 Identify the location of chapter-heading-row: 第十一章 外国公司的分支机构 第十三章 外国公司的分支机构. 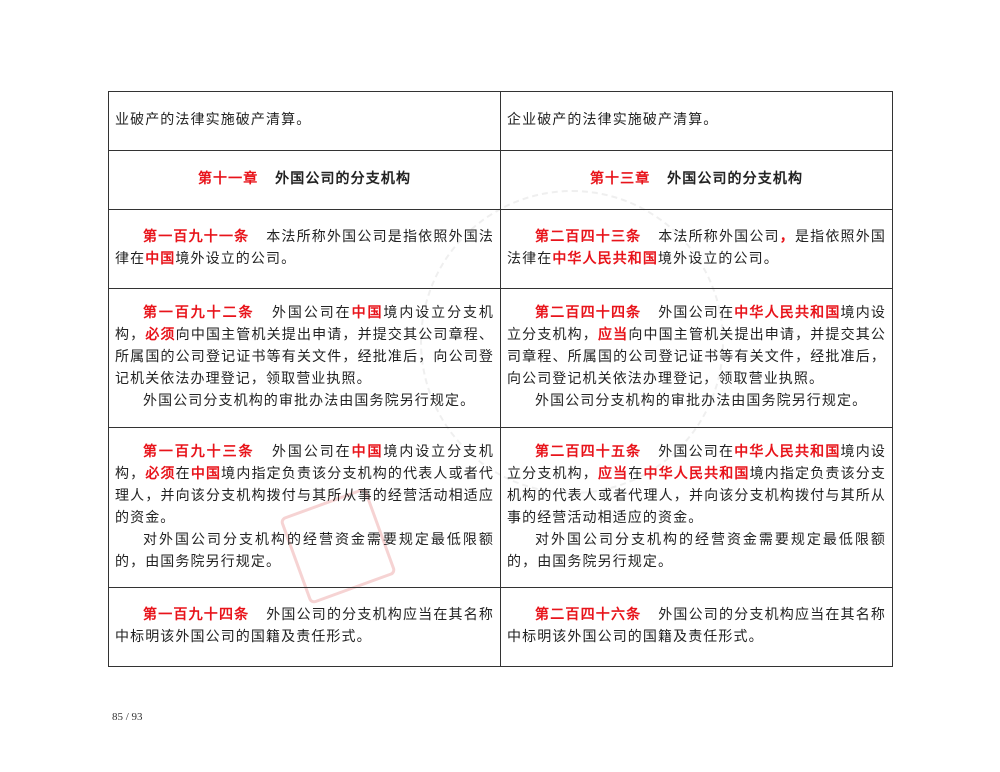
(500, 180).